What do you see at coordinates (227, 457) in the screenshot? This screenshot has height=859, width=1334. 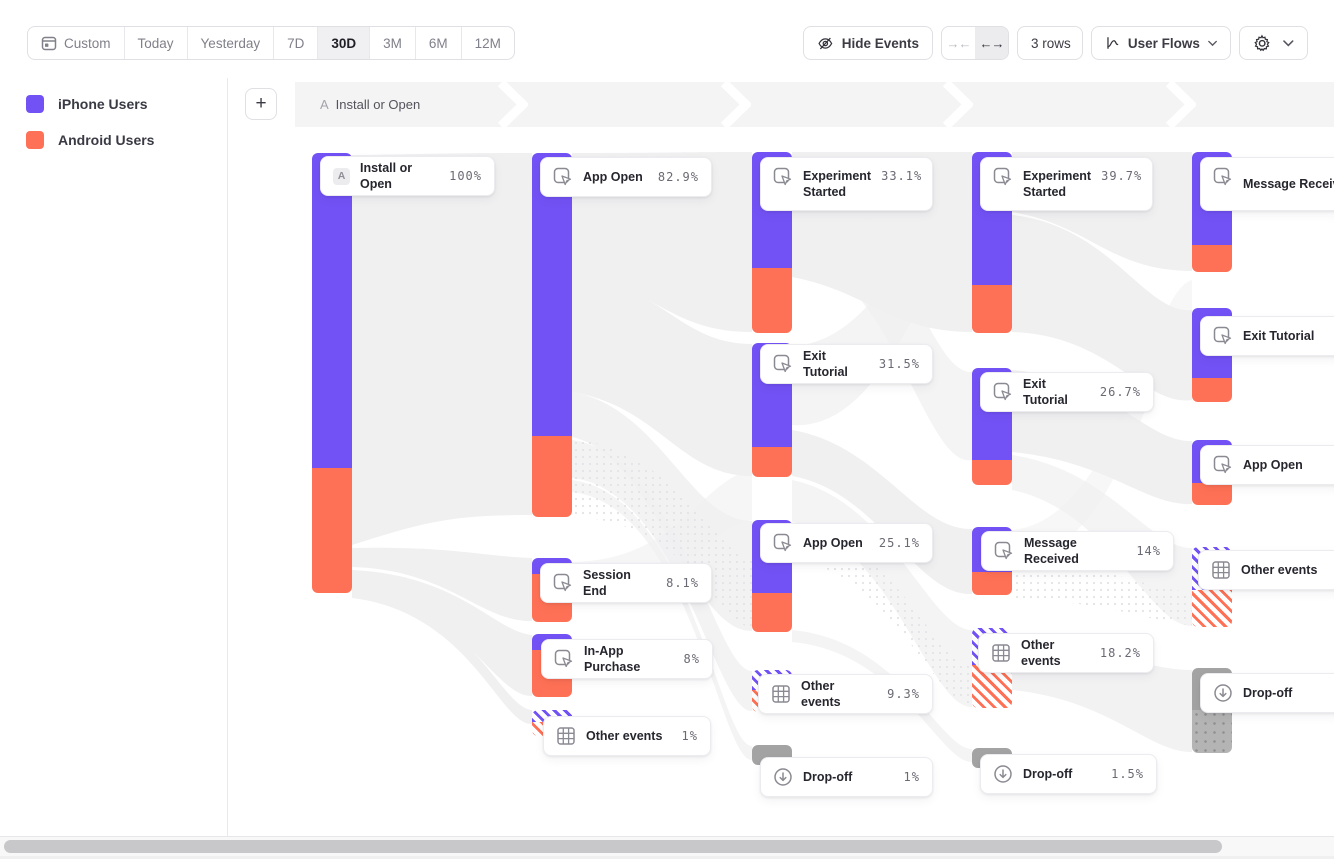 I see `panel-divider` at bounding box center [227, 457].